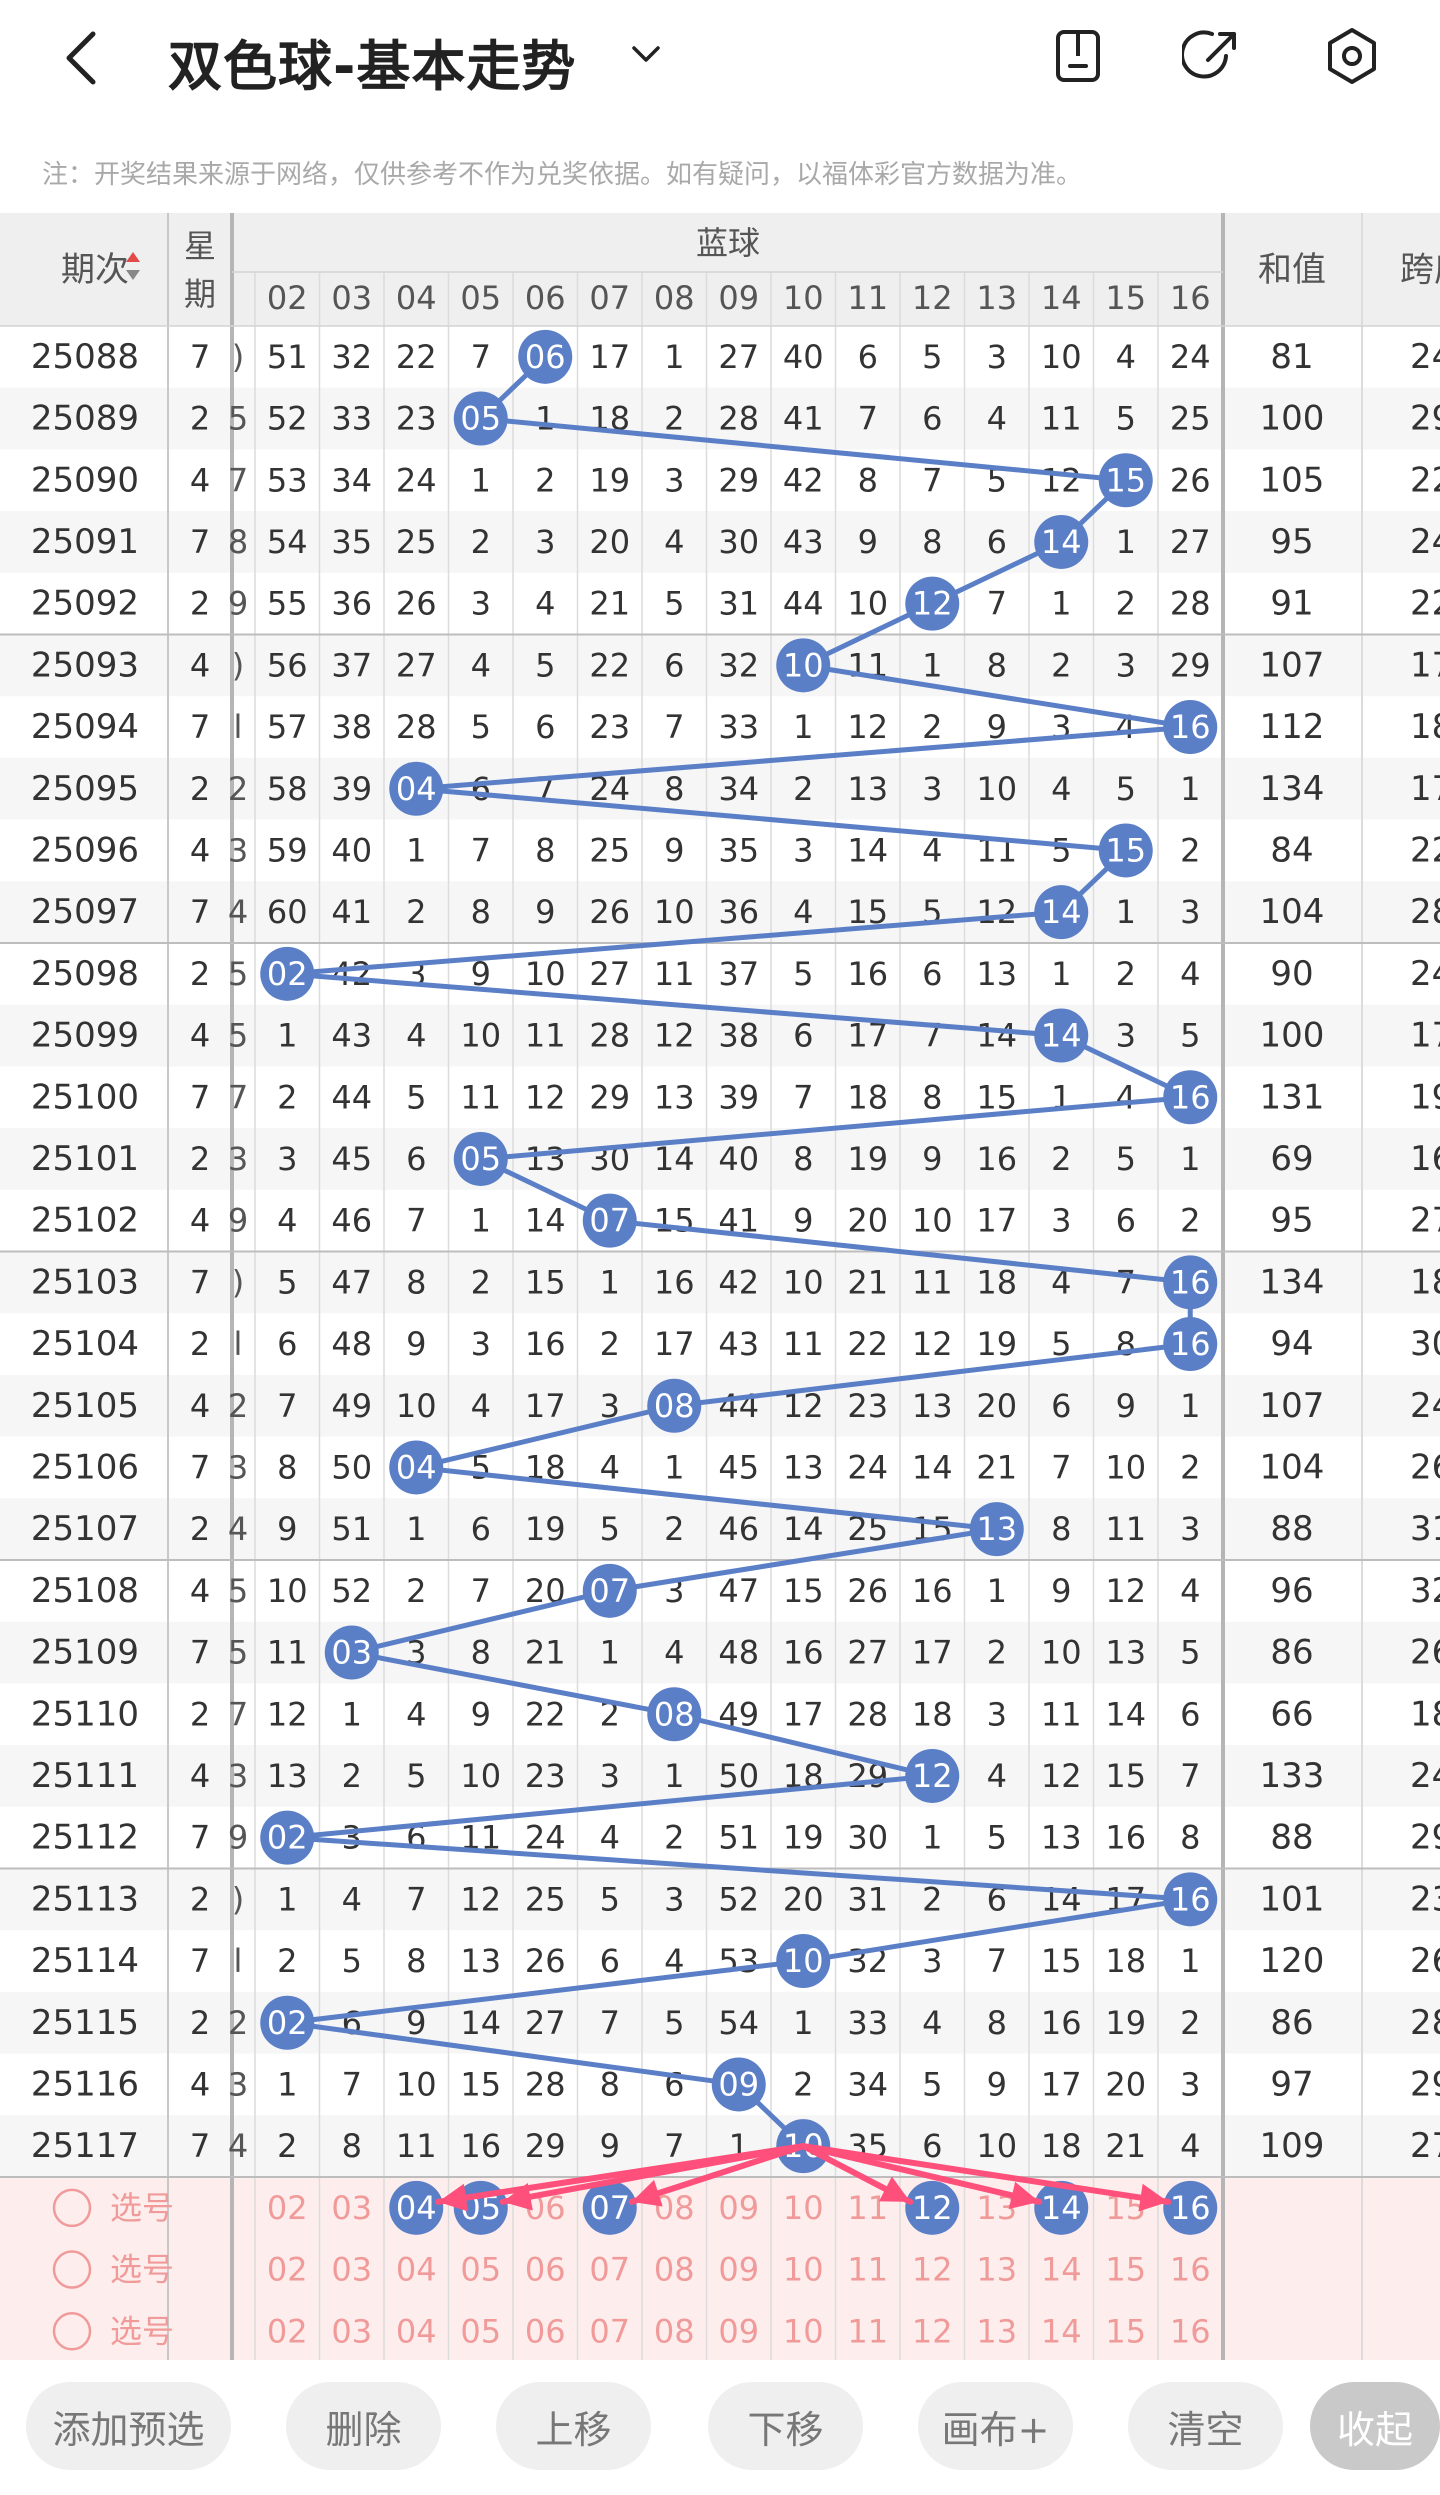 The height and width of the screenshot is (2495, 1440). I want to click on clear-button: 清空, so click(1205, 2426).